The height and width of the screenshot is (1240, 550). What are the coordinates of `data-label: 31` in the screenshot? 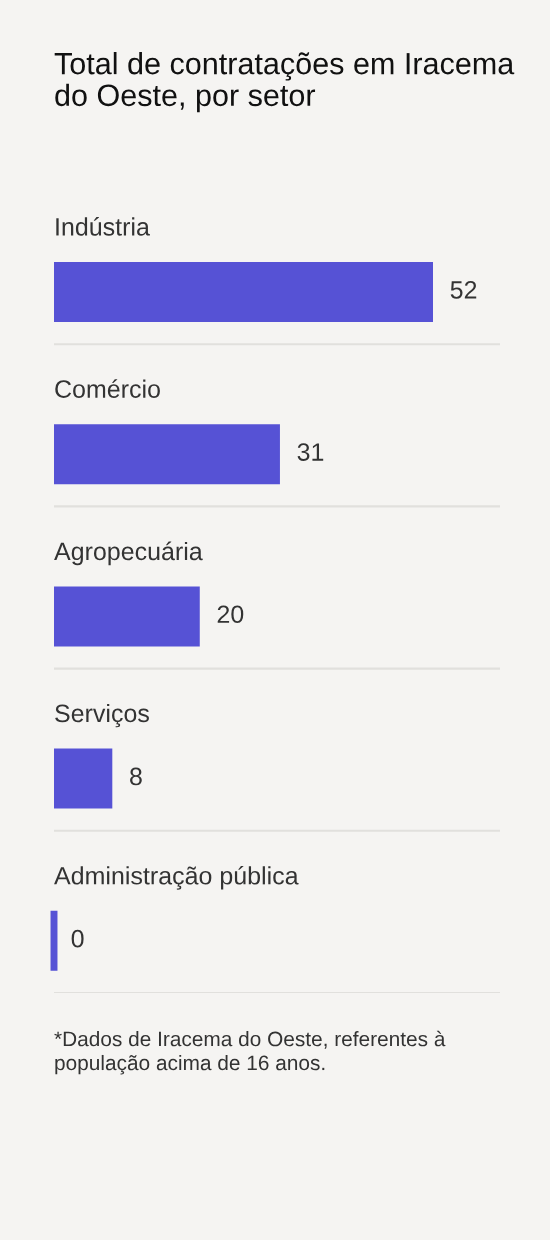 It's located at (310, 452).